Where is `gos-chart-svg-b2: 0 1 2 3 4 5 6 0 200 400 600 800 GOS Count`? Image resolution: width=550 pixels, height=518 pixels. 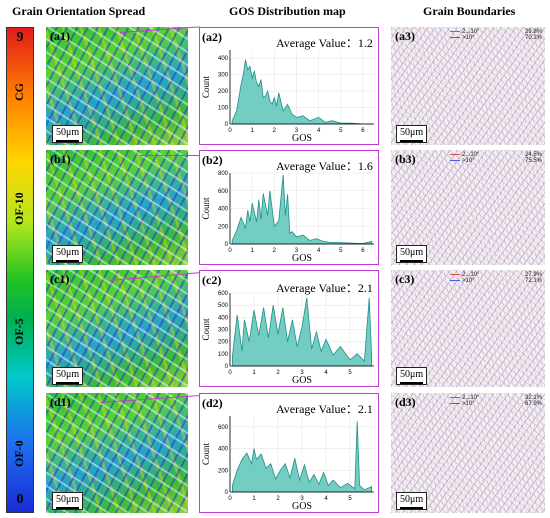 gos-chart-svg-b2: 0 1 2 3 4 5 6 0 200 400 600 800 GOS Count is located at coordinates (287, 217).